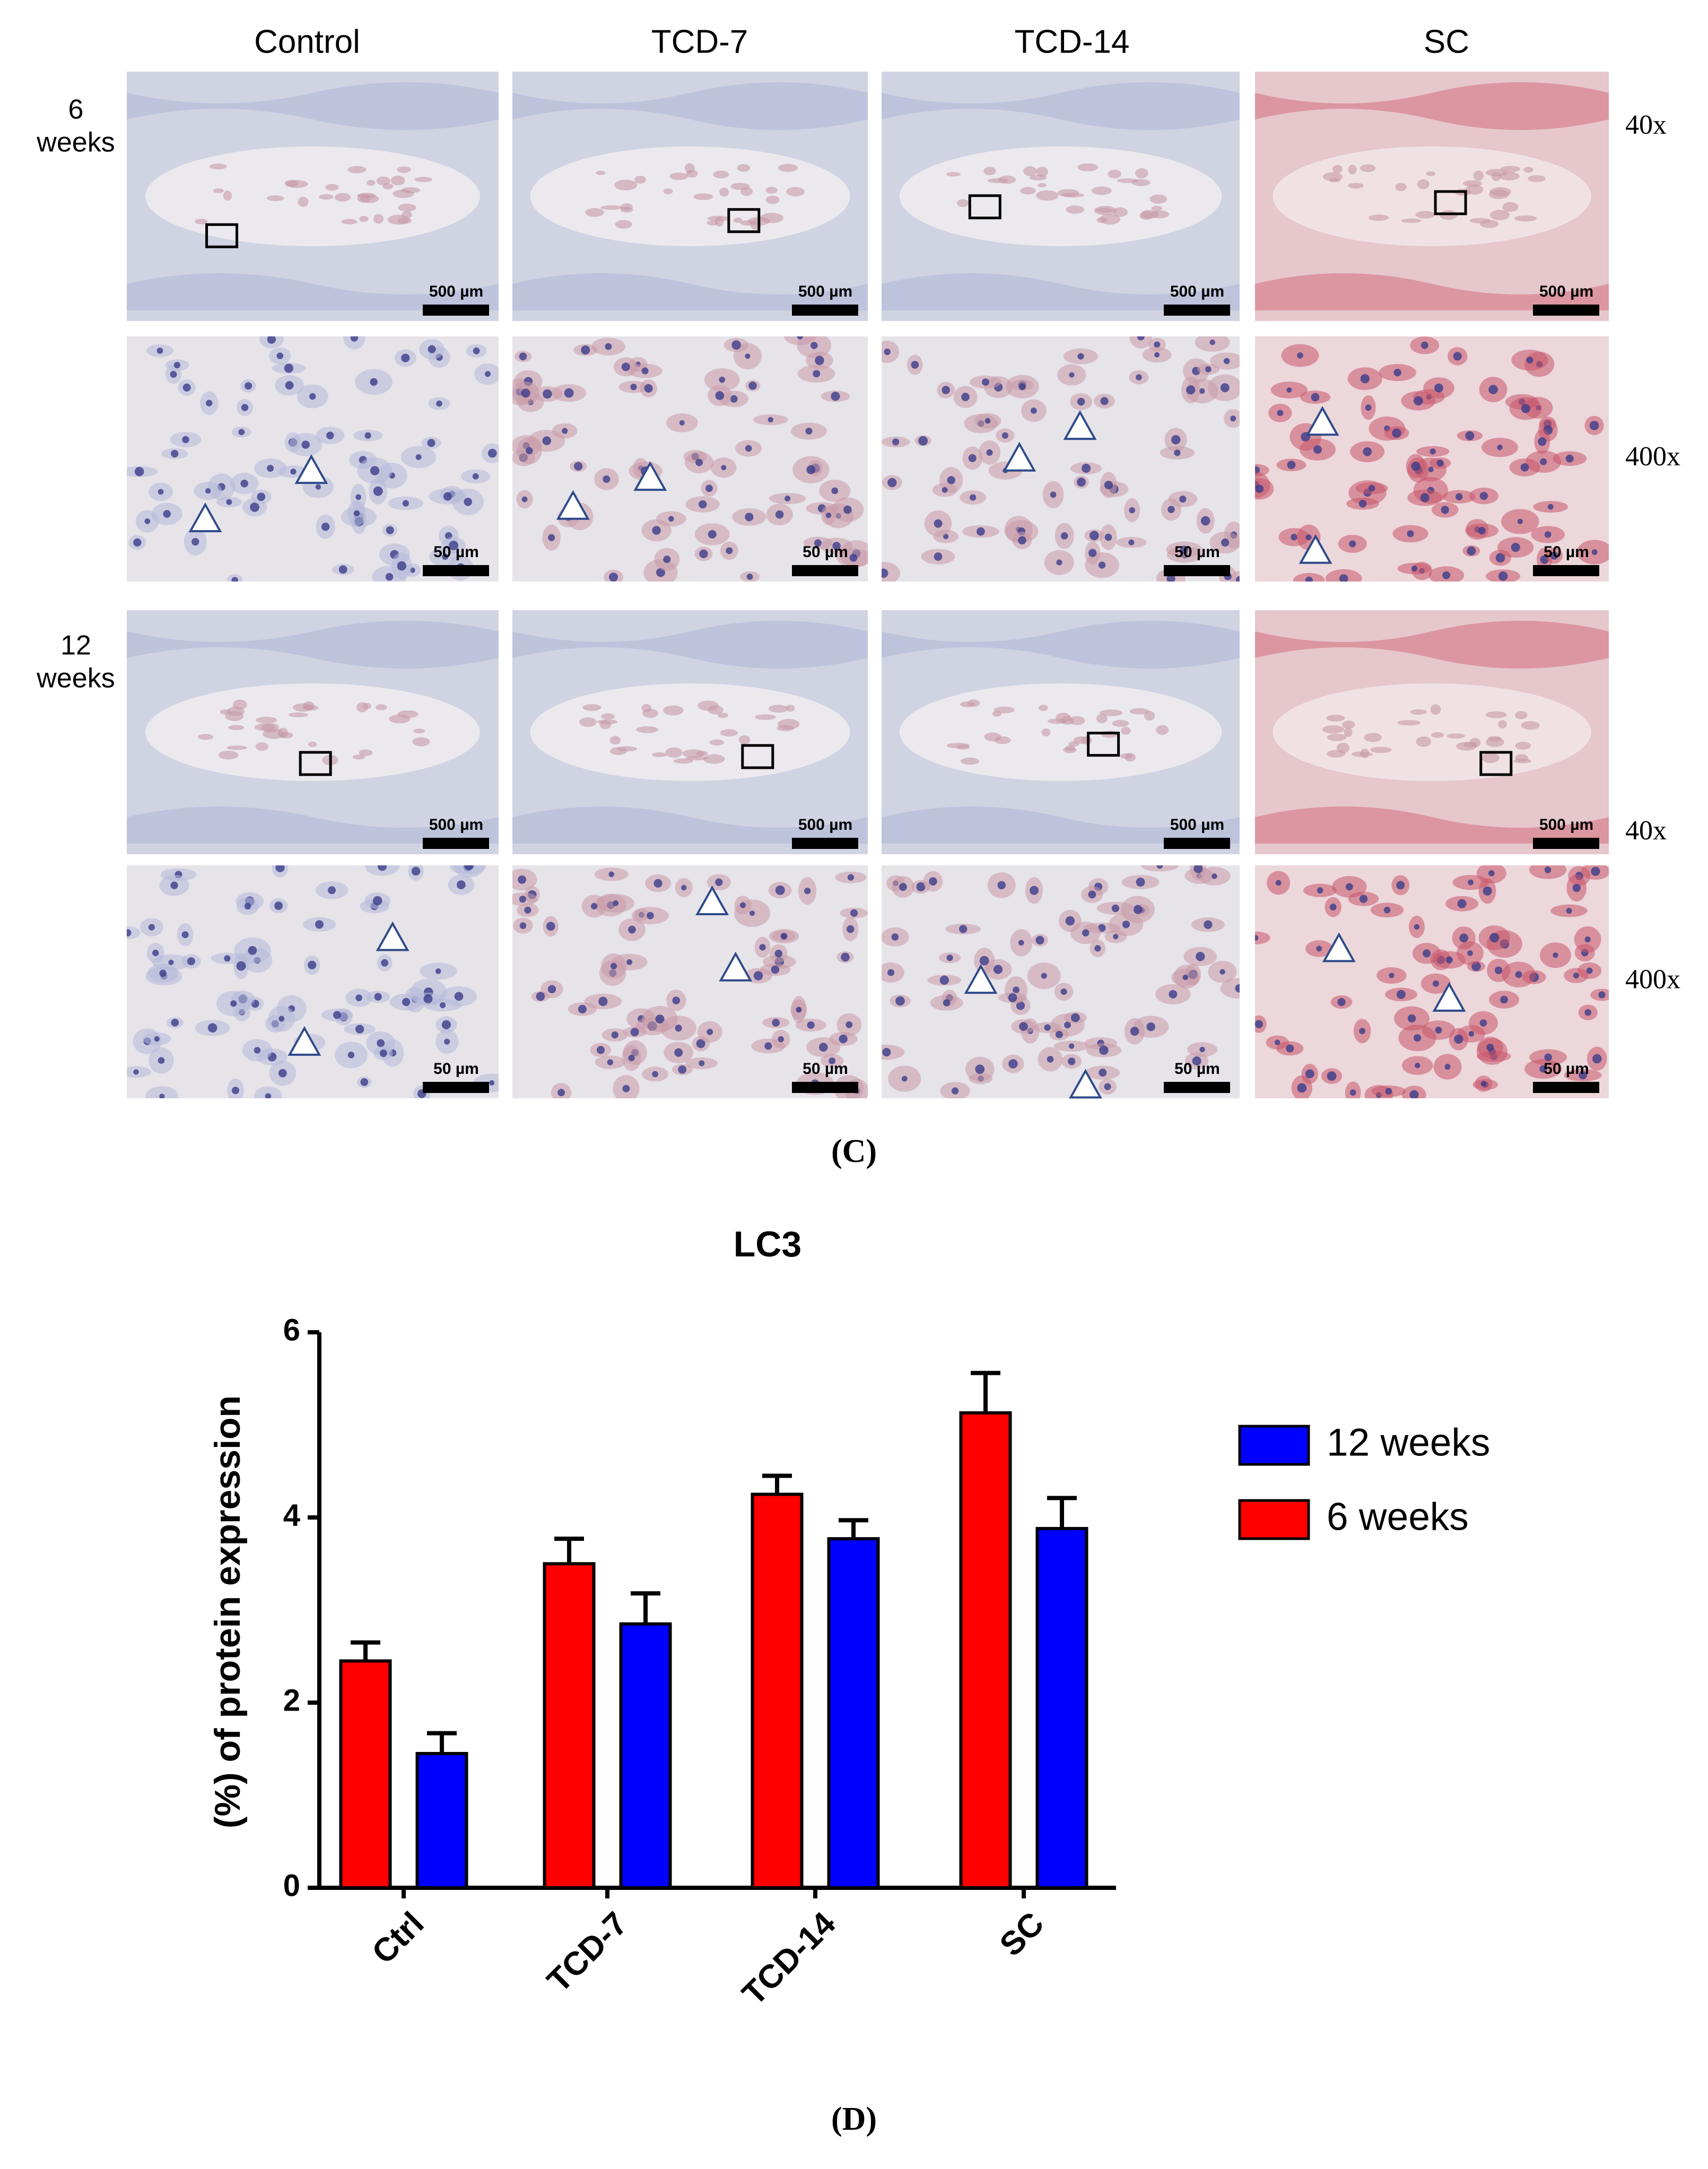 The width and height of the screenshot is (1708, 2169). What do you see at coordinates (854, 2119) in the screenshot?
I see `panel-label: (D)` at bounding box center [854, 2119].